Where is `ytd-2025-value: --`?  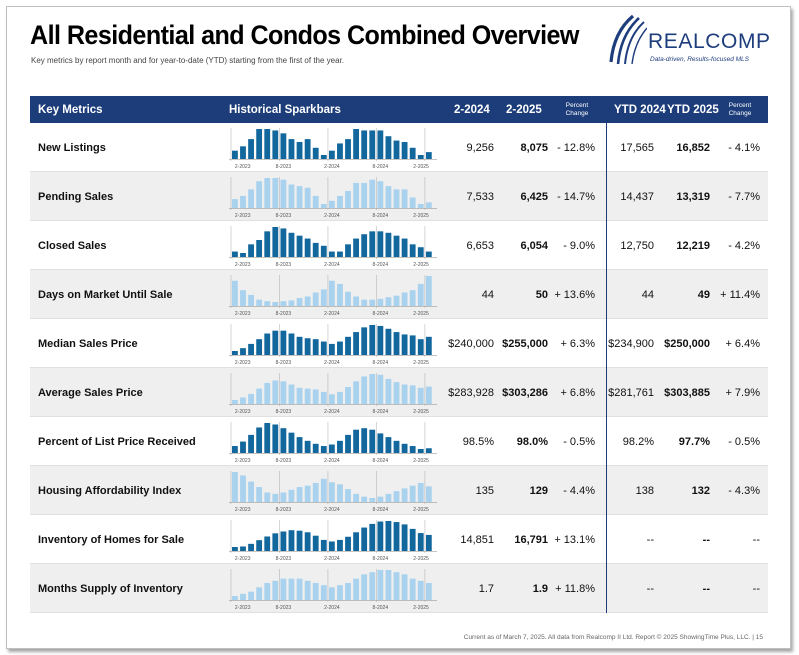
ytd-2025-value: -- is located at coordinates (706, 588).